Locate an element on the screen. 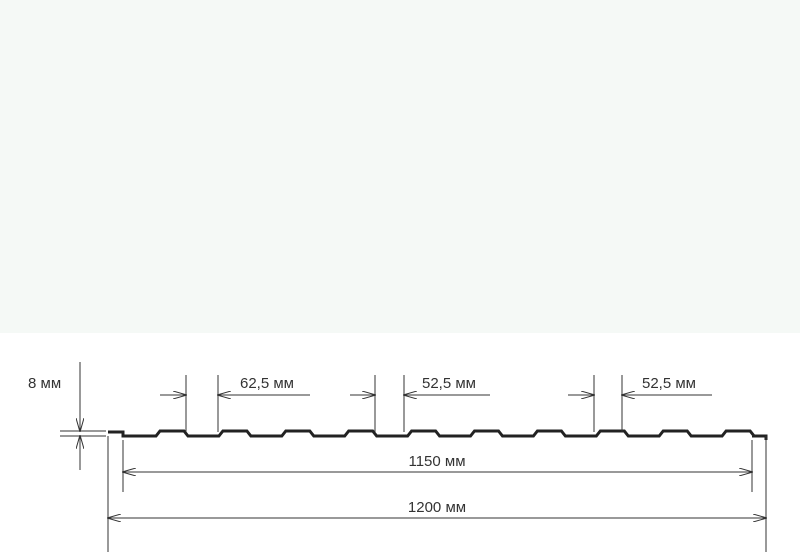 The width and height of the screenshot is (800, 559). total-width-label: 1200 мм is located at coordinates (437, 507).